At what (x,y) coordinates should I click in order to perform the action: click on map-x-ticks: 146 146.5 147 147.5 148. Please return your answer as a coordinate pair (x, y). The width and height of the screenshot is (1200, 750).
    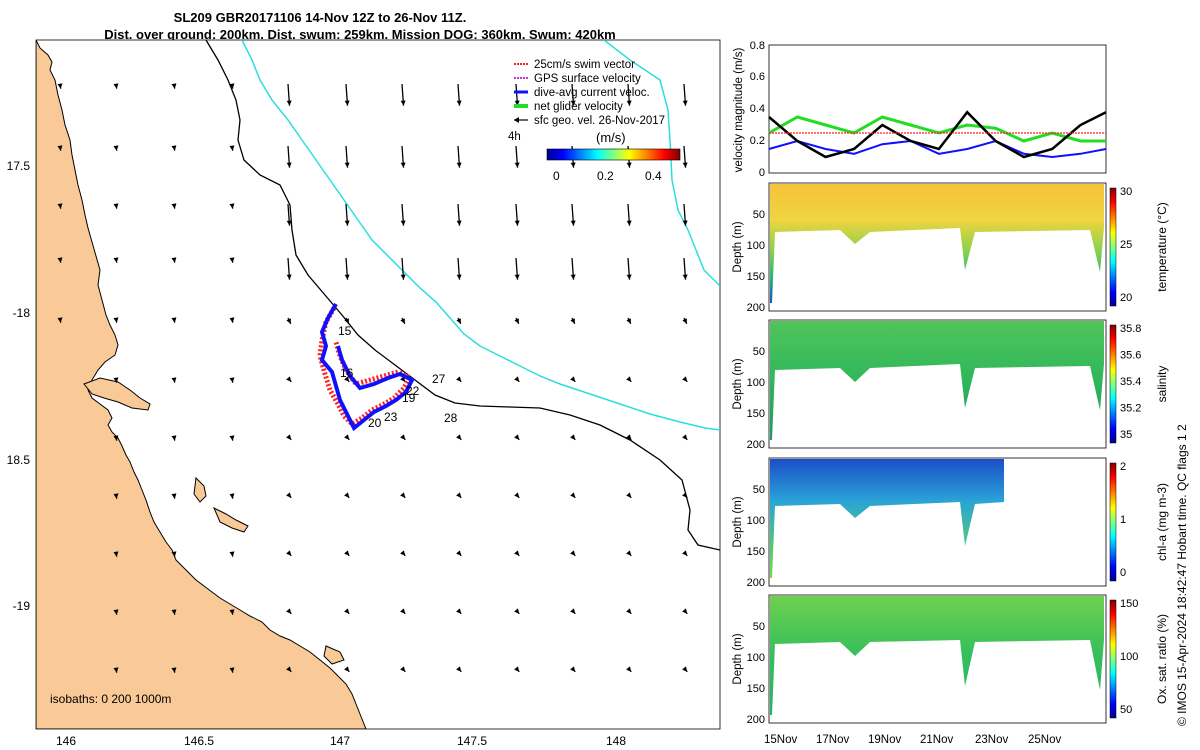
    Looking at the image, I should click on (341, 741).